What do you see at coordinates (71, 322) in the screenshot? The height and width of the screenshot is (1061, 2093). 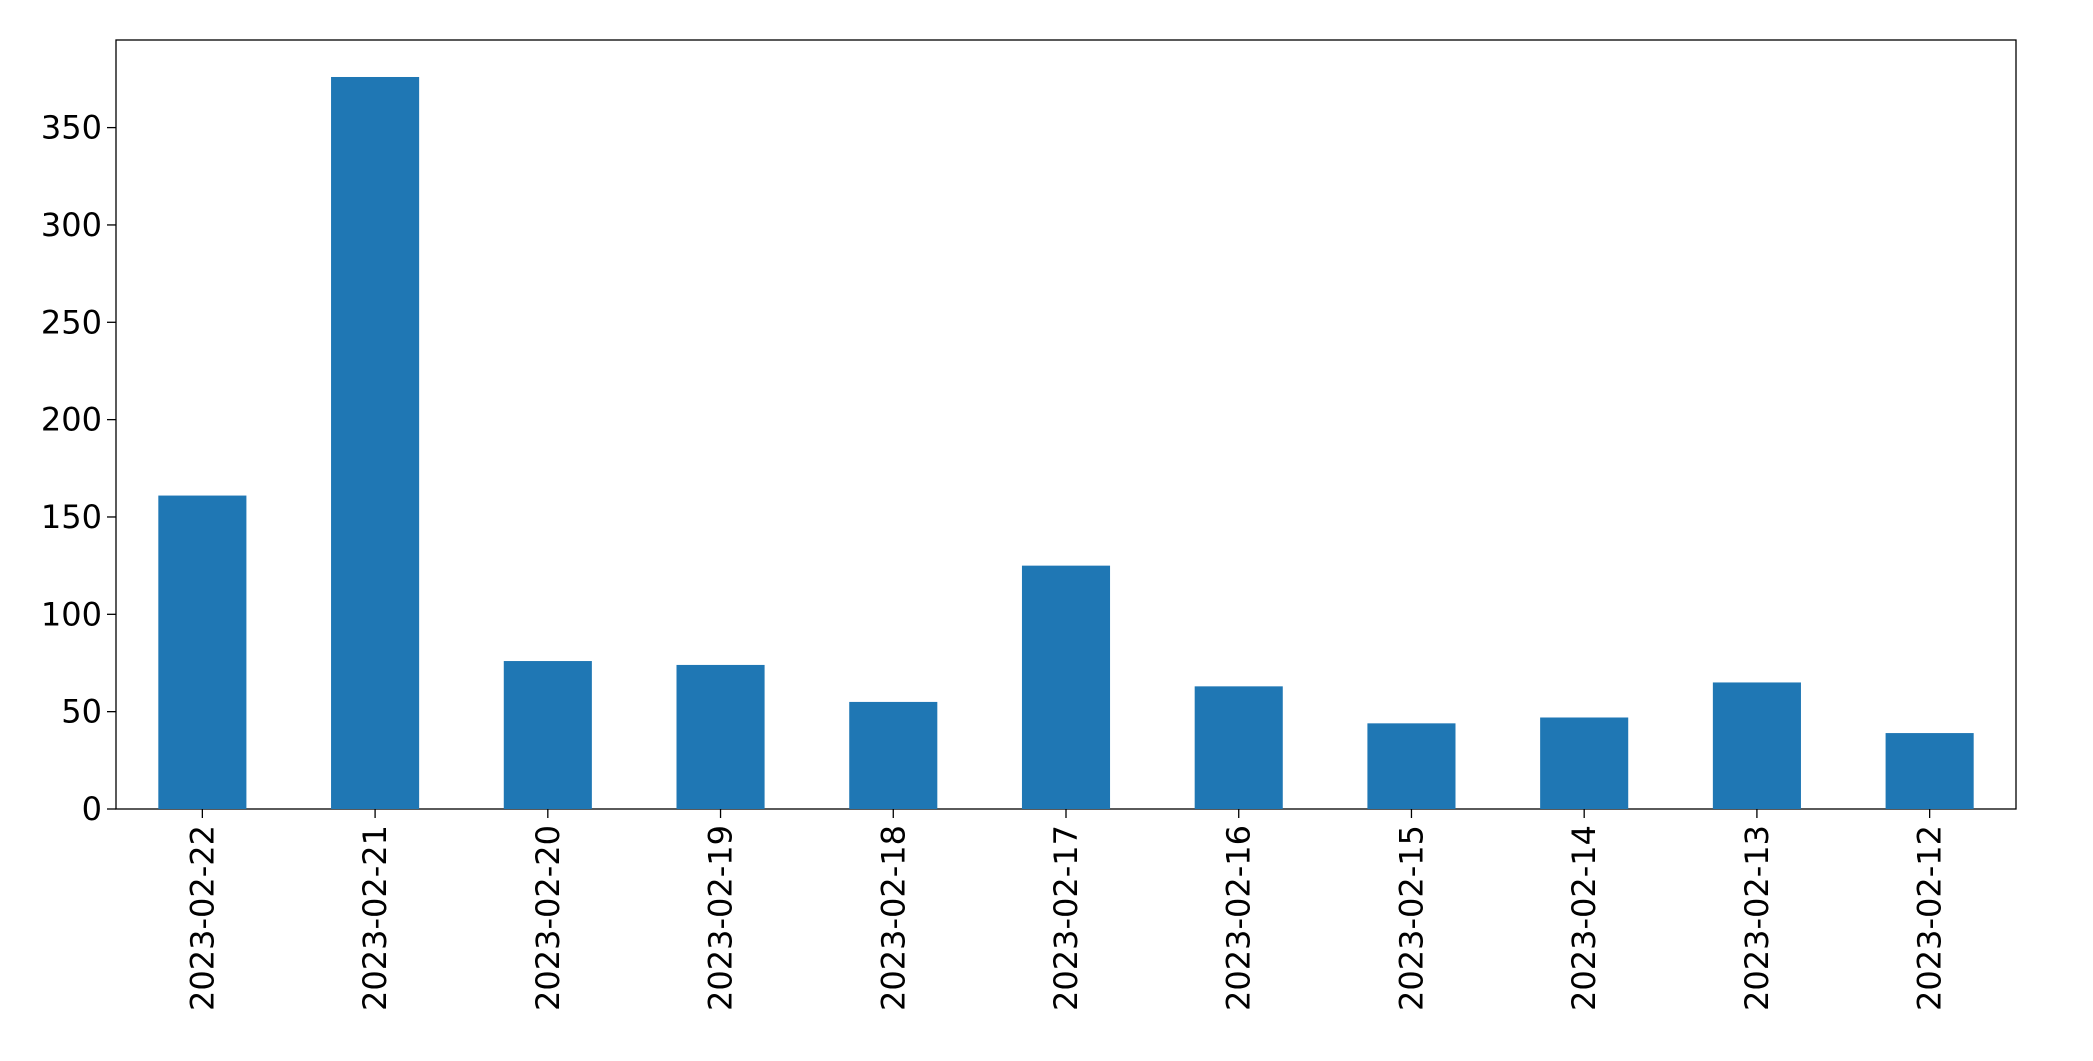 I see `y-tick-label: 250` at bounding box center [71, 322].